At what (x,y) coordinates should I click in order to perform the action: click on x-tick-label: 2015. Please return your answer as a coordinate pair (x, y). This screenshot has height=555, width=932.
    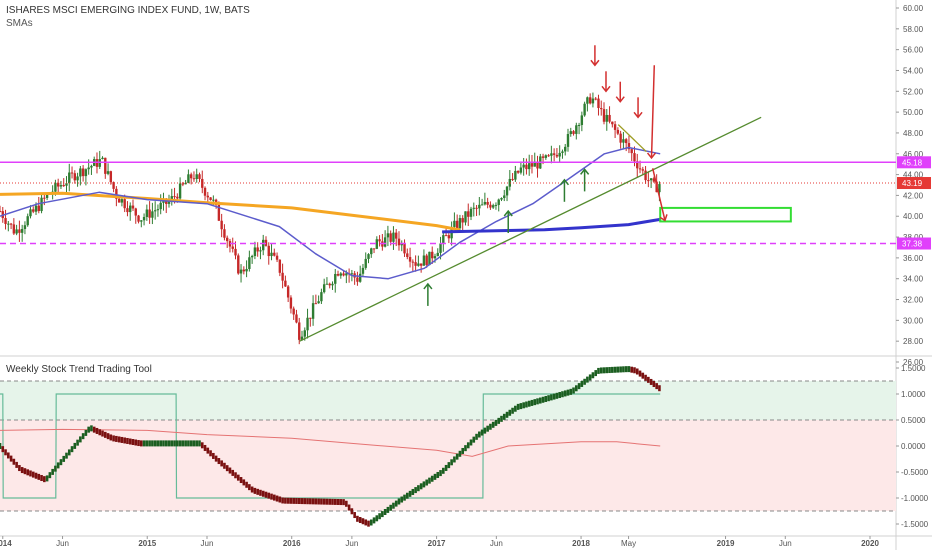
    Looking at the image, I should click on (147, 543).